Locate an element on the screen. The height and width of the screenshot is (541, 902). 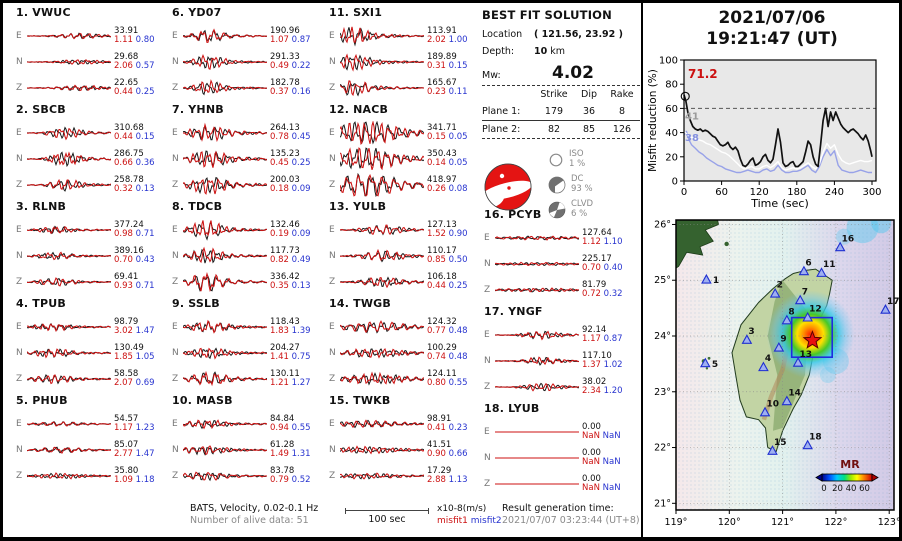
waveform-row: Z 124.11 0.80 0.55 is located at coordinates (405, 379).